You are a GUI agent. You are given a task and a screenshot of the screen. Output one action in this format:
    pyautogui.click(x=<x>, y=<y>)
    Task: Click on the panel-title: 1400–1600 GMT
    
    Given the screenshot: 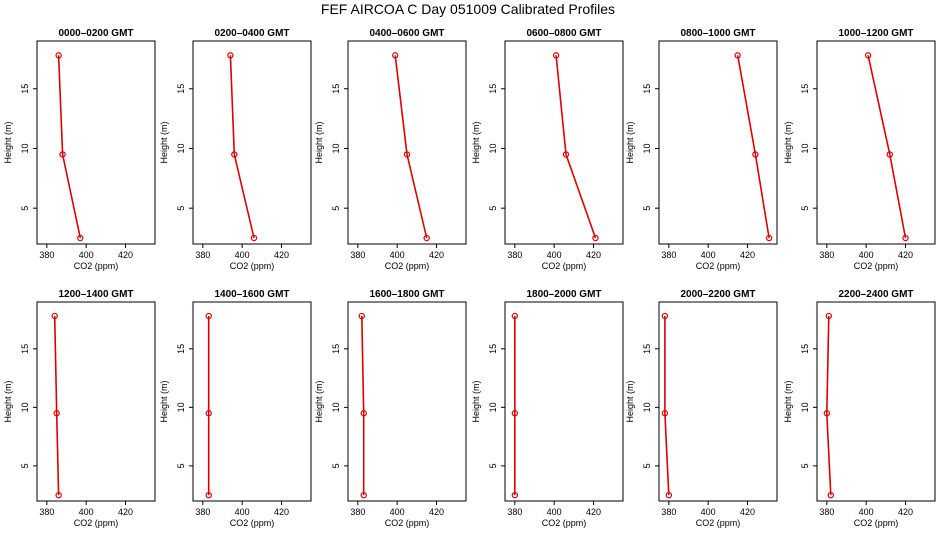 What is the action you would take?
    pyautogui.click(x=251, y=294)
    